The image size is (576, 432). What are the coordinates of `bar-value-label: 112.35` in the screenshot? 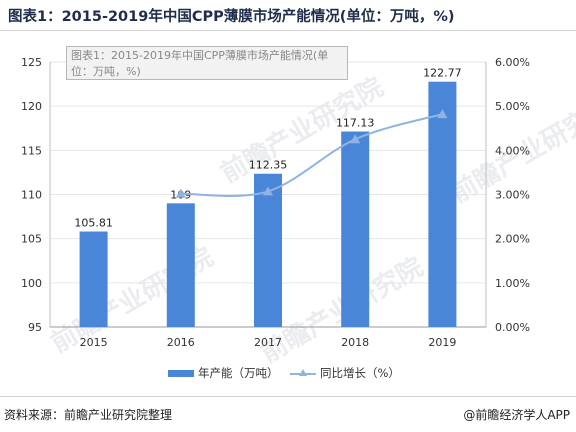 It's located at (268, 165).